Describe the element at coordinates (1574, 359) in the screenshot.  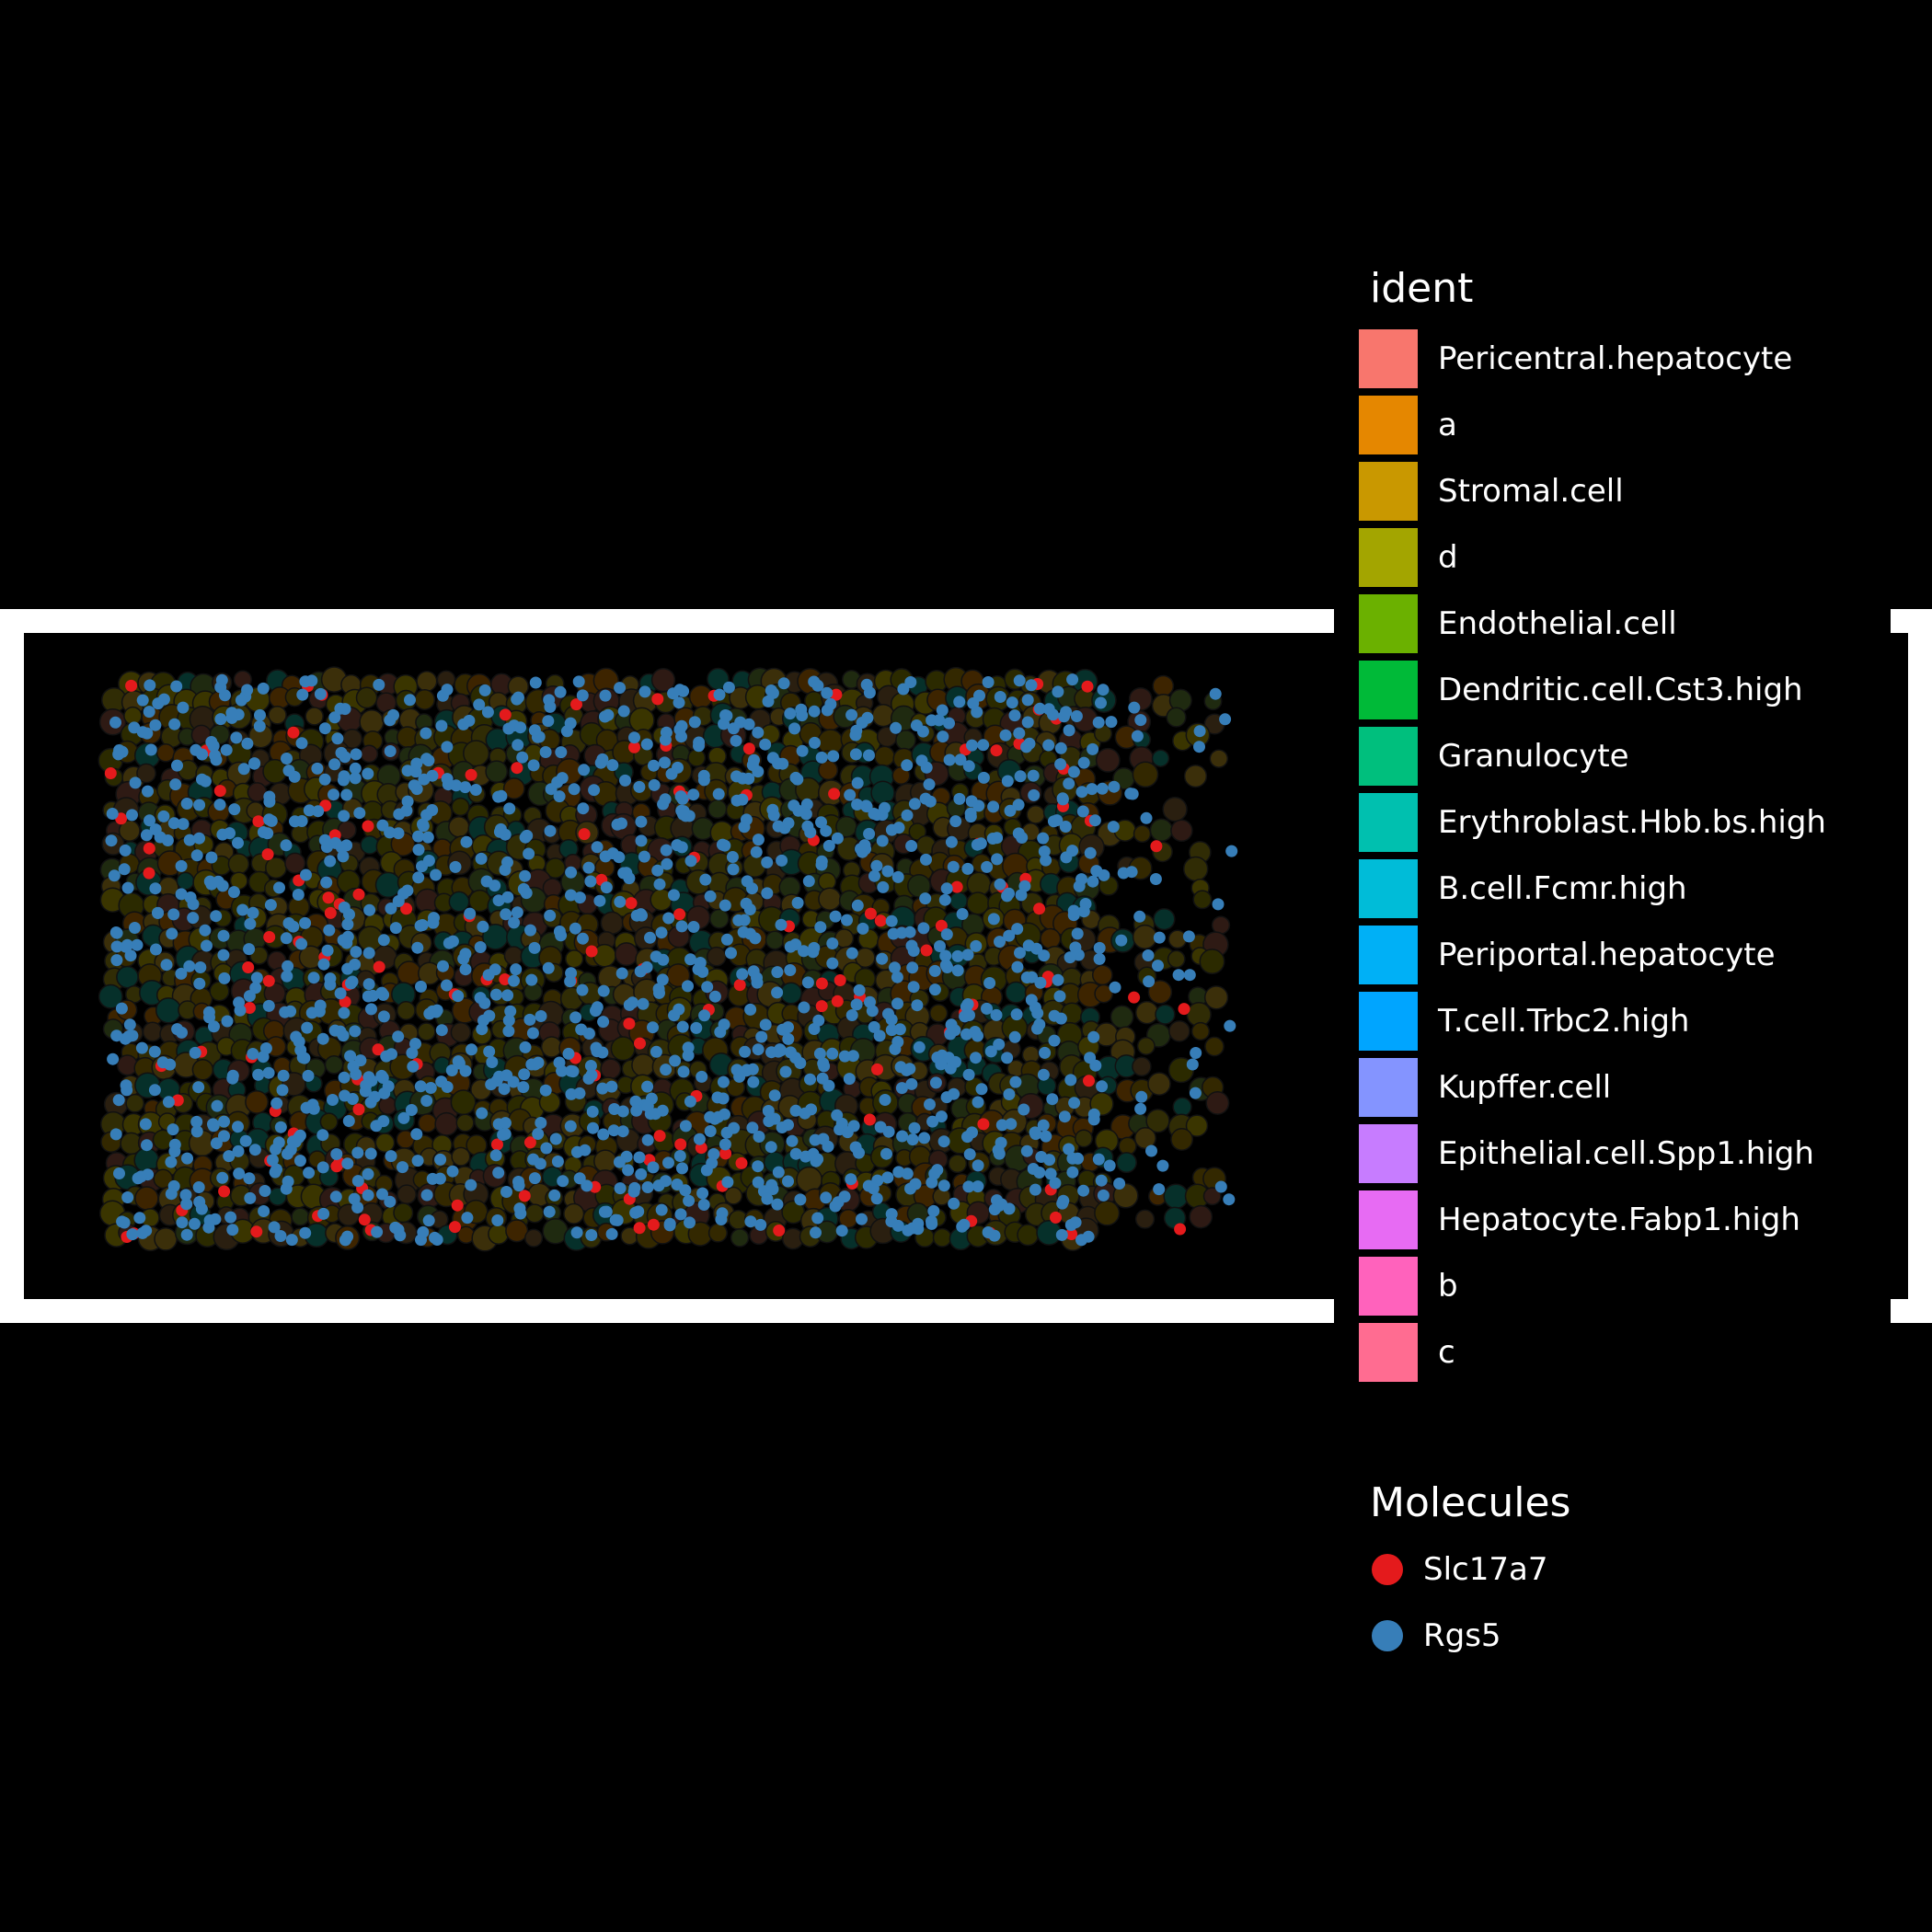
I see `ident-legend-item: Pericentral.hepatocyte` at that location.